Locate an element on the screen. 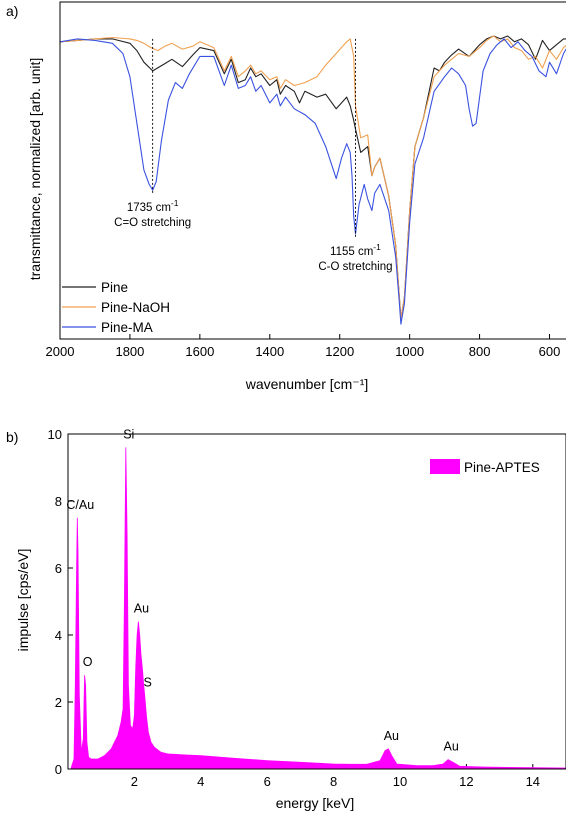 This screenshot has height=815, width=566. panel-a-x-tick-label: 800 is located at coordinates (480, 351).